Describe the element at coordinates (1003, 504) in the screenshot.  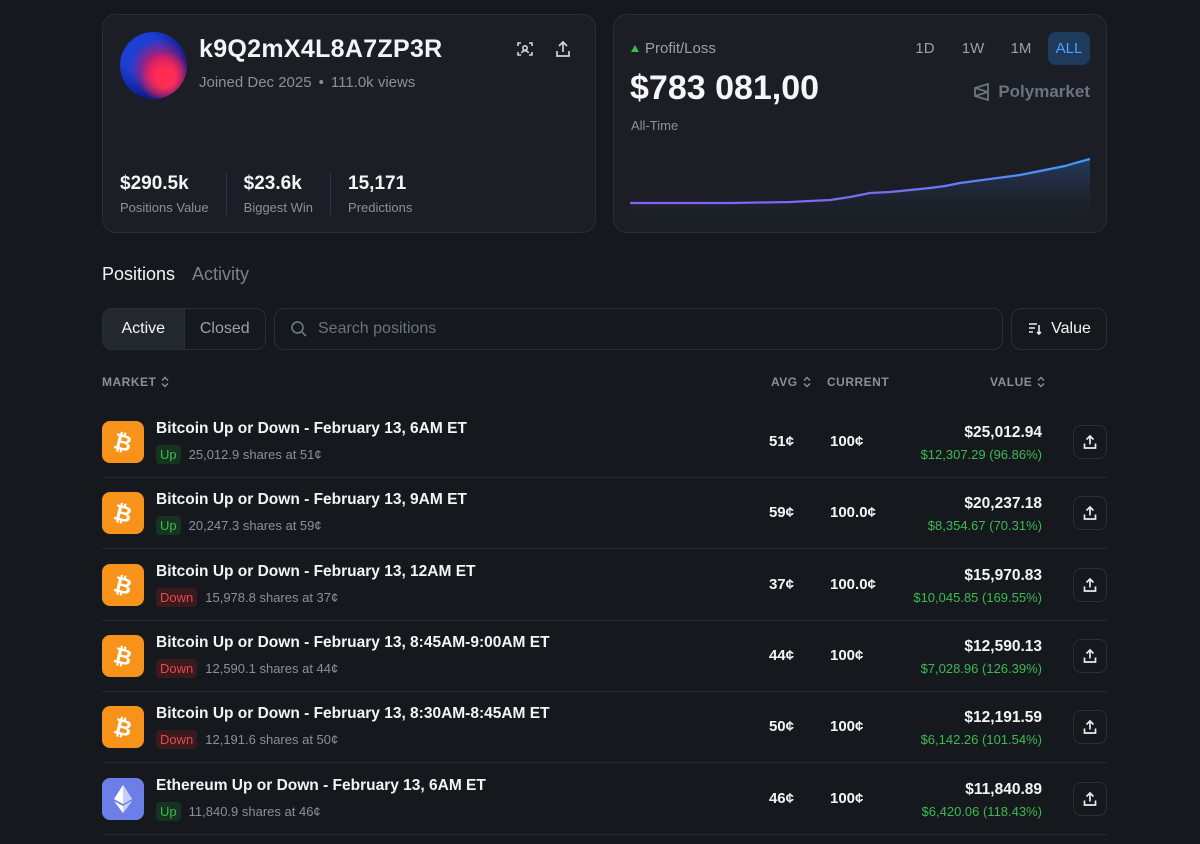
I see `position-value: $20,237.18` at that location.